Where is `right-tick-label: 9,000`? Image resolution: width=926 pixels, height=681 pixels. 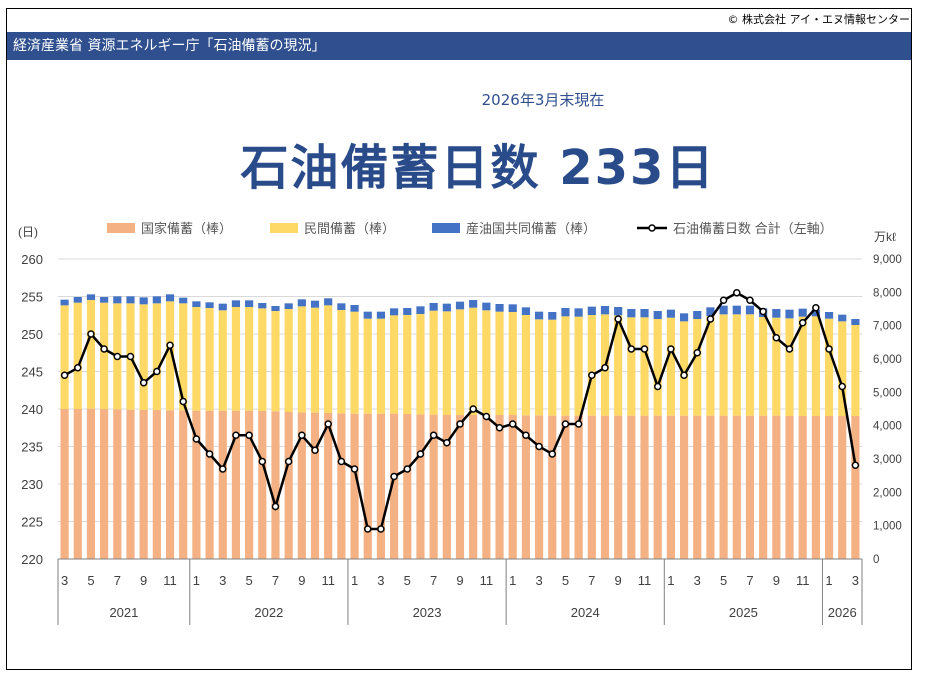 right-tick-label: 9,000 is located at coordinates (887, 260).